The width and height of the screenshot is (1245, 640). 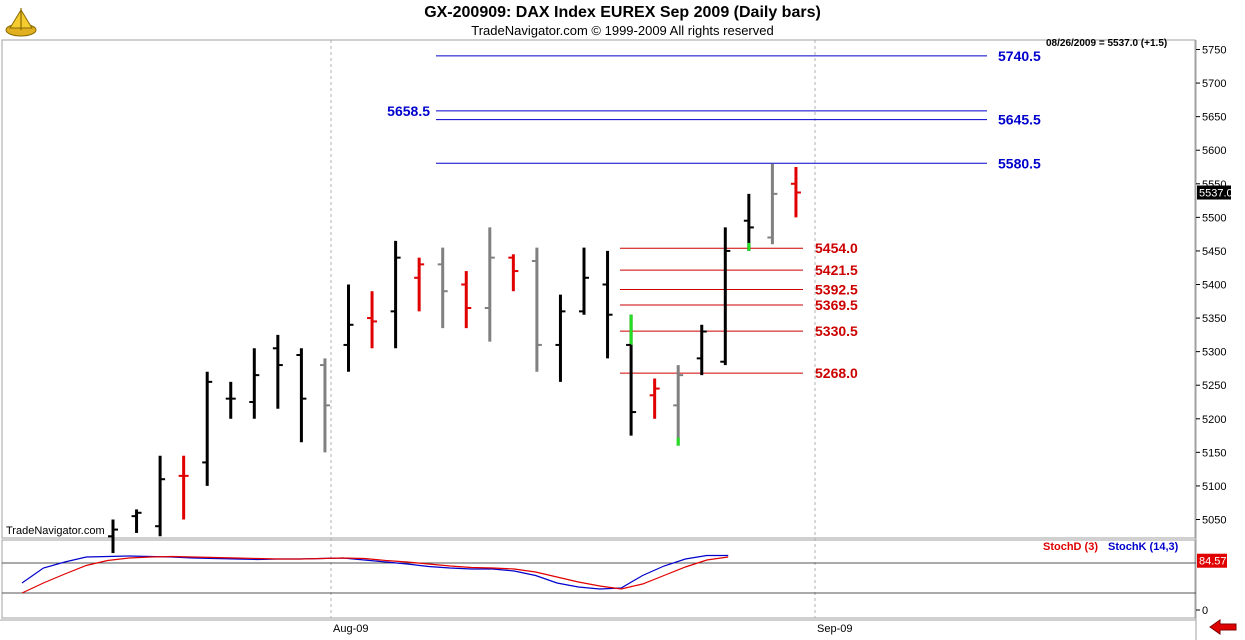 I want to click on last-price-box, so click(x=1214, y=192).